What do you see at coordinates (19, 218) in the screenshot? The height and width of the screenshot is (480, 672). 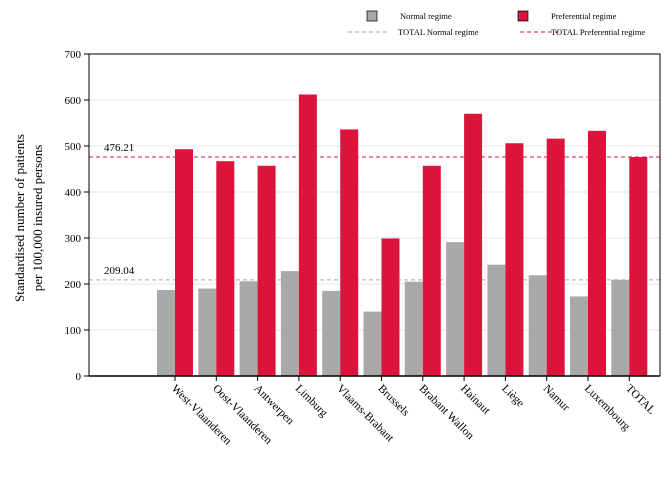 I see `y-axis-label-line1: Standardised number of patients` at bounding box center [19, 218].